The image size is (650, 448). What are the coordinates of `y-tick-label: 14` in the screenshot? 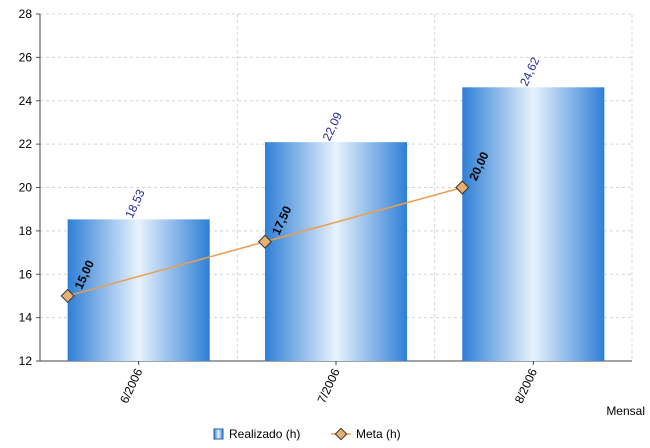 It's located at (26, 318).